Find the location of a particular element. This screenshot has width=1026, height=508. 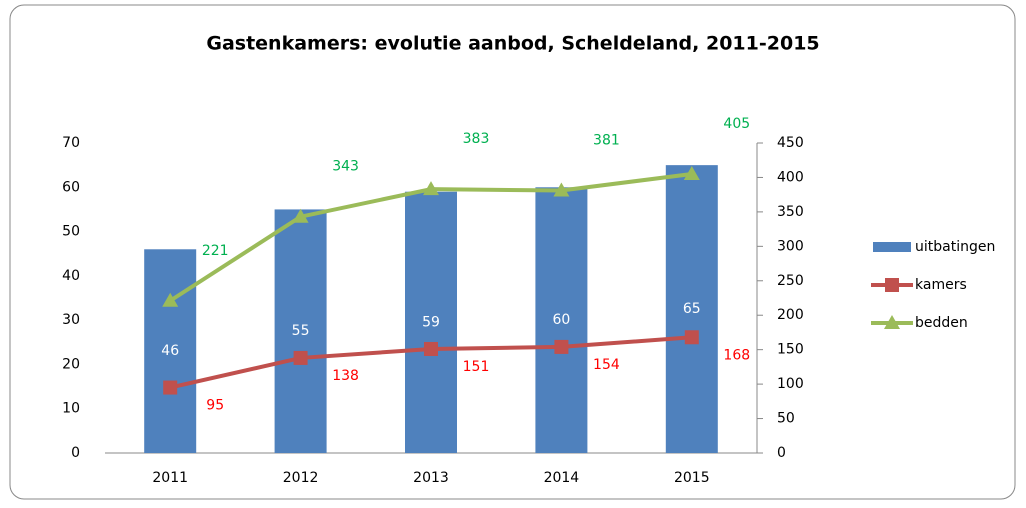

data-label: 168 is located at coordinates (736, 355).